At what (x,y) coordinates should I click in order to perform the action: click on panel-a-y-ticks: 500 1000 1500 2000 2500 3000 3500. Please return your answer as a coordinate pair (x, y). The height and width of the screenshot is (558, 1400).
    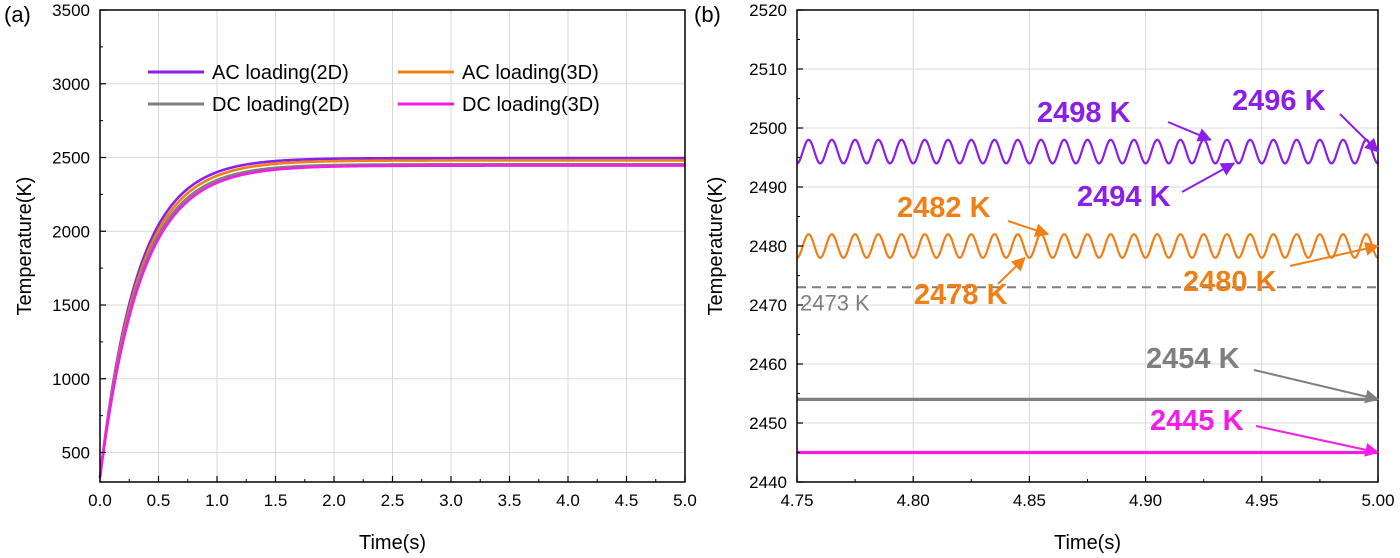
    Looking at the image, I should click on (79, 232).